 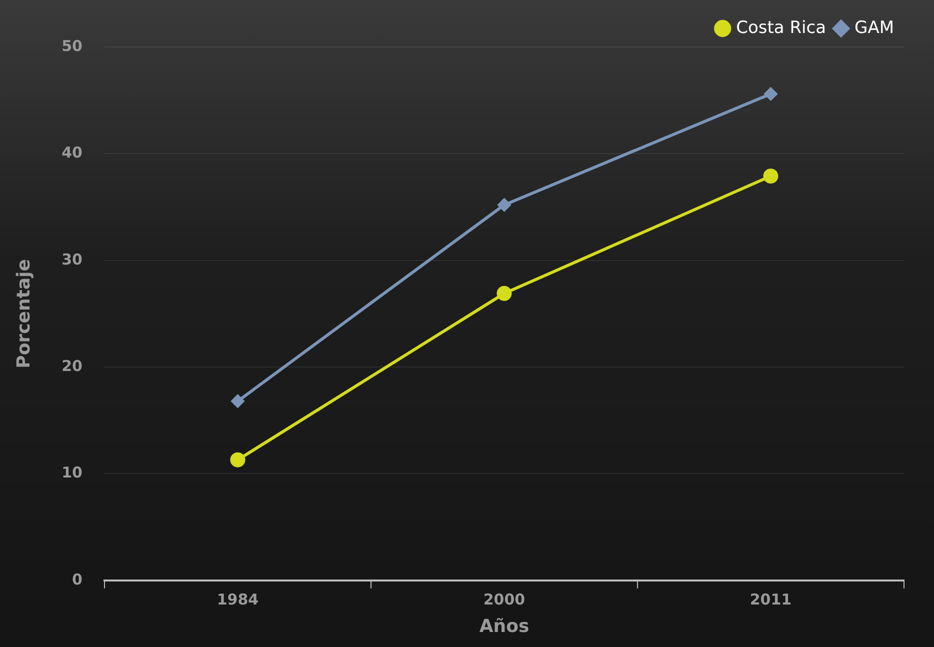 What do you see at coordinates (72, 473) in the screenshot?
I see `y-tick-label: 10` at bounding box center [72, 473].